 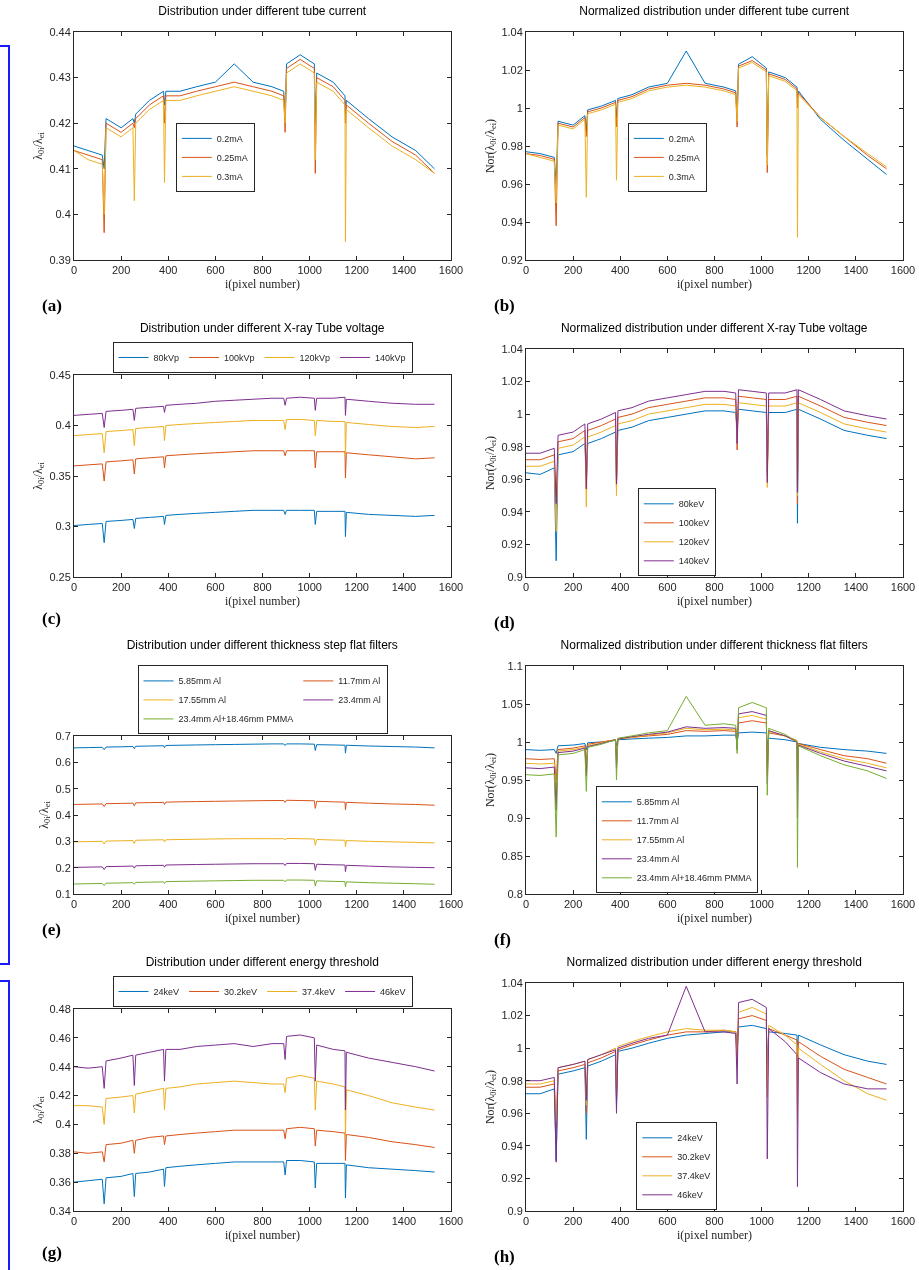 I want to click on chart-title: Distribution under different X-ray Tube voltage, so click(x=262, y=328).